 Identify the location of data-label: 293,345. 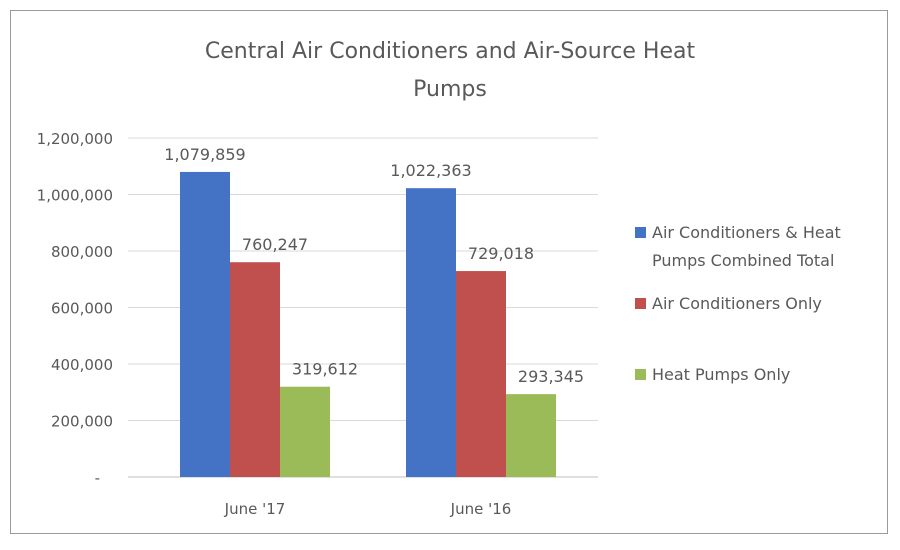
(551, 376).